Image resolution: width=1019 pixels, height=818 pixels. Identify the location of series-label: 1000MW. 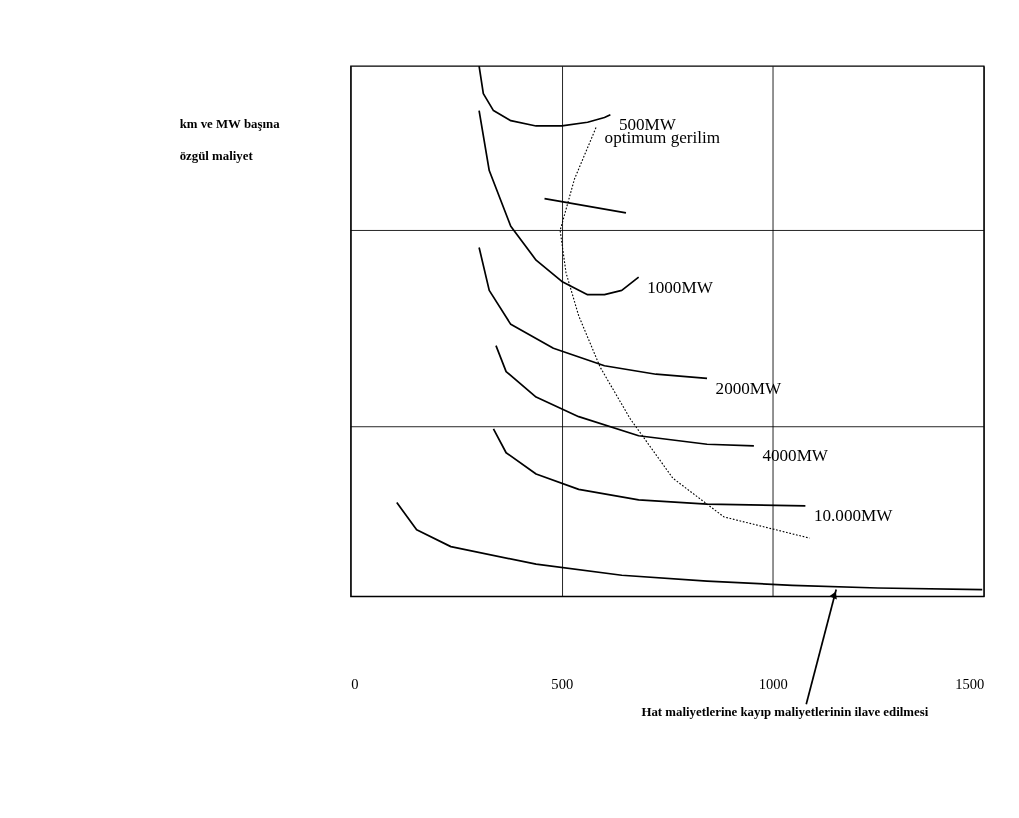
(680, 287).